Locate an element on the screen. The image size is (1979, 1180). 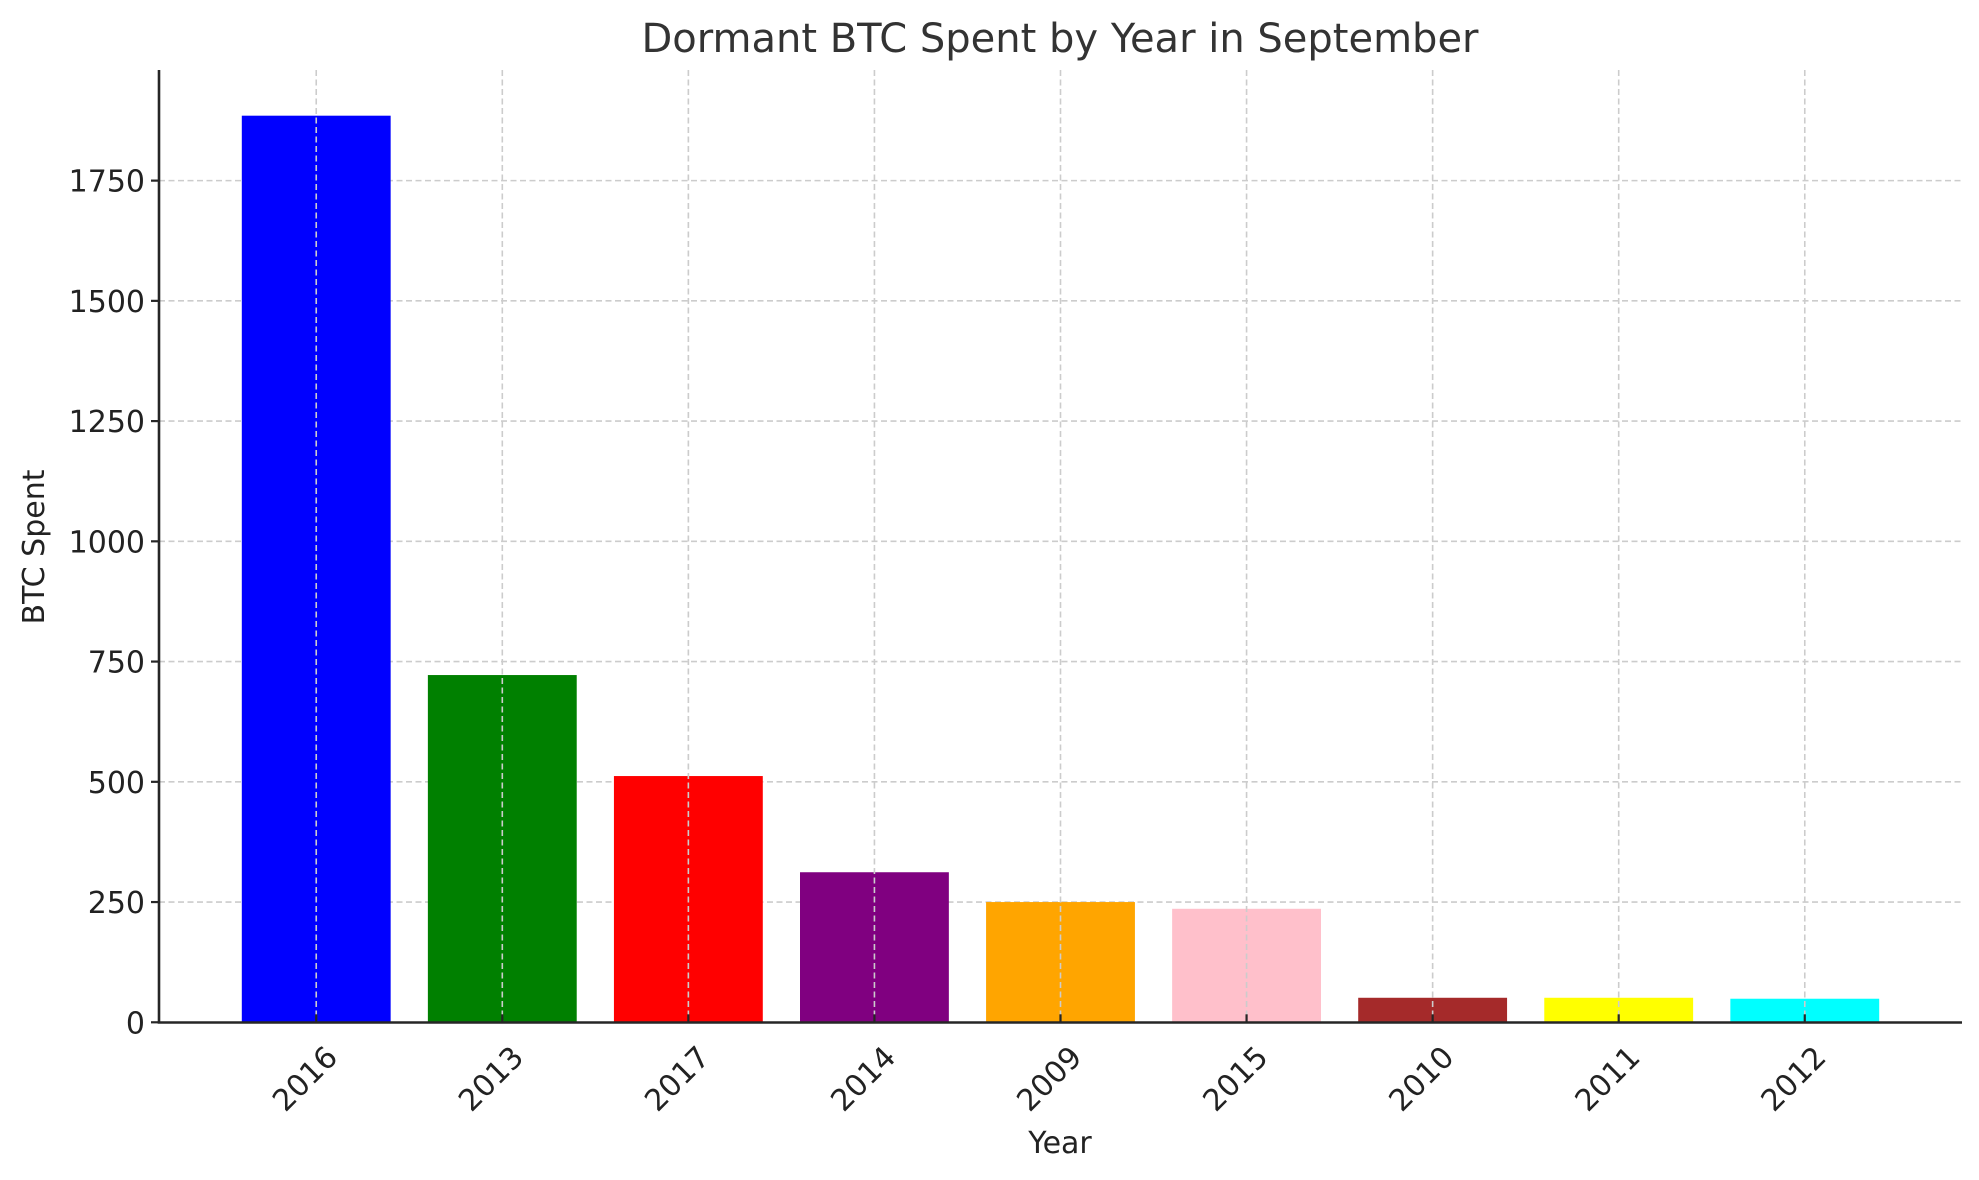
x-tick-label: 2017 is located at coordinates (677, 1079).